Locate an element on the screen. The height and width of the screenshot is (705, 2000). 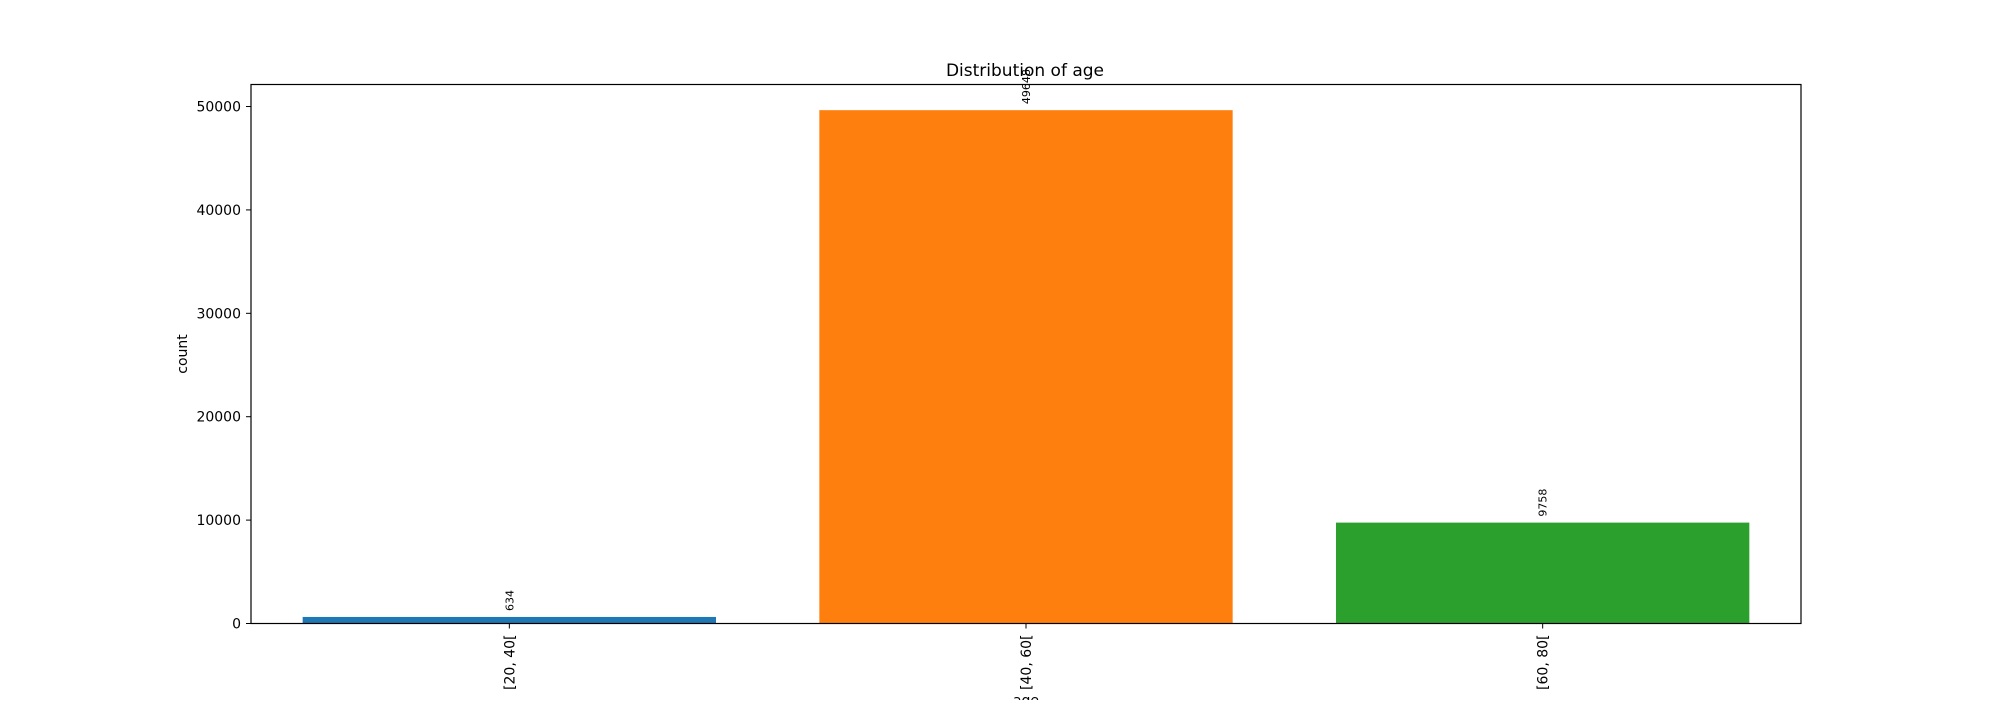
y-tick-label-6: 50000 is located at coordinates (218, 108).